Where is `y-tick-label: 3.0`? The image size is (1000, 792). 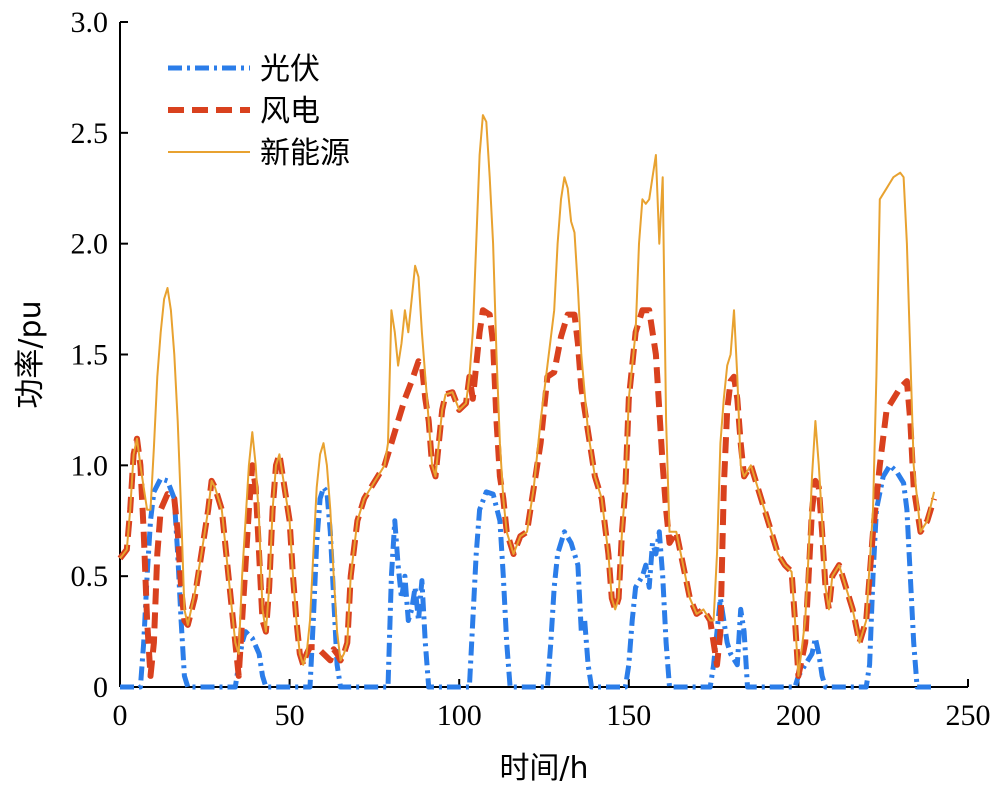
y-tick-label: 3.0 is located at coordinates (90, 22).